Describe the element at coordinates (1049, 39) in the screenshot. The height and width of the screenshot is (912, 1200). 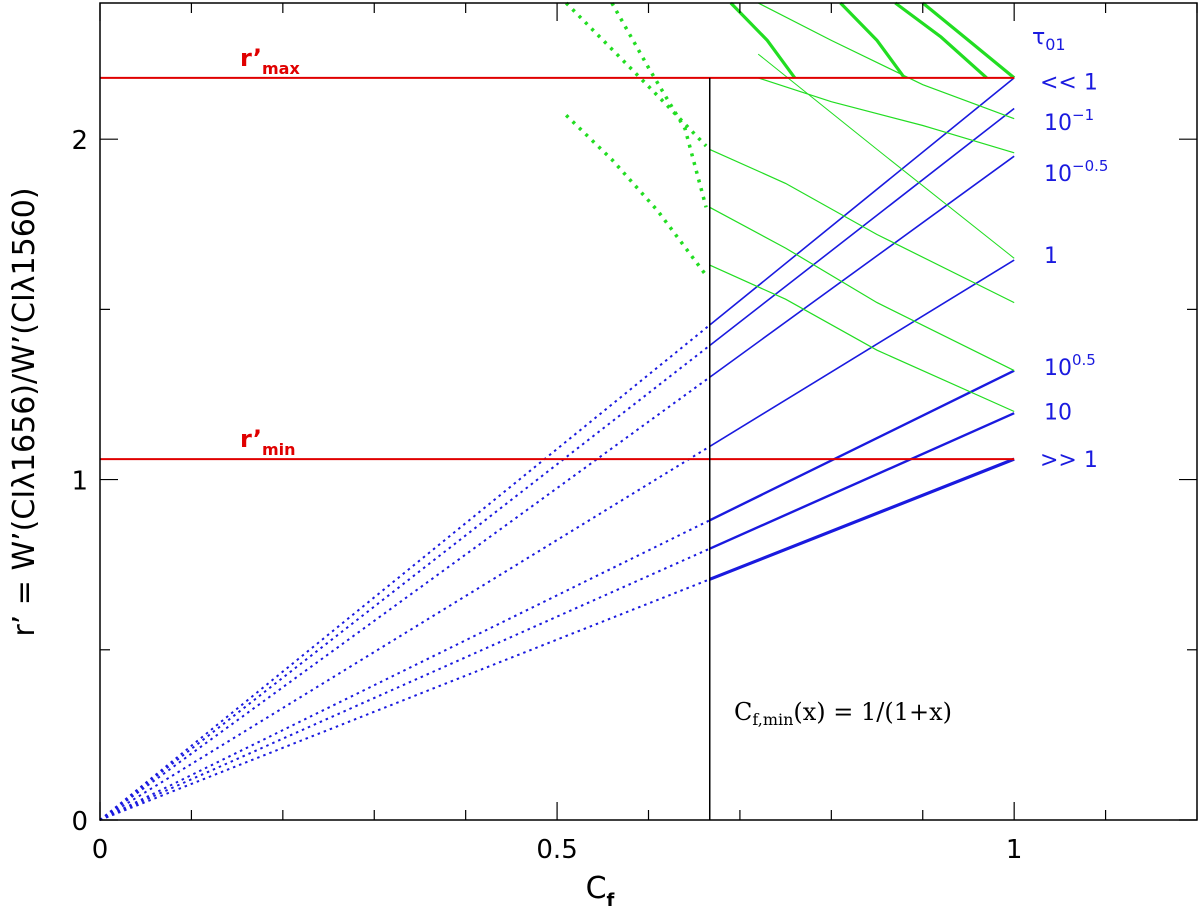
I see `tau-legend-title: τ01` at that location.